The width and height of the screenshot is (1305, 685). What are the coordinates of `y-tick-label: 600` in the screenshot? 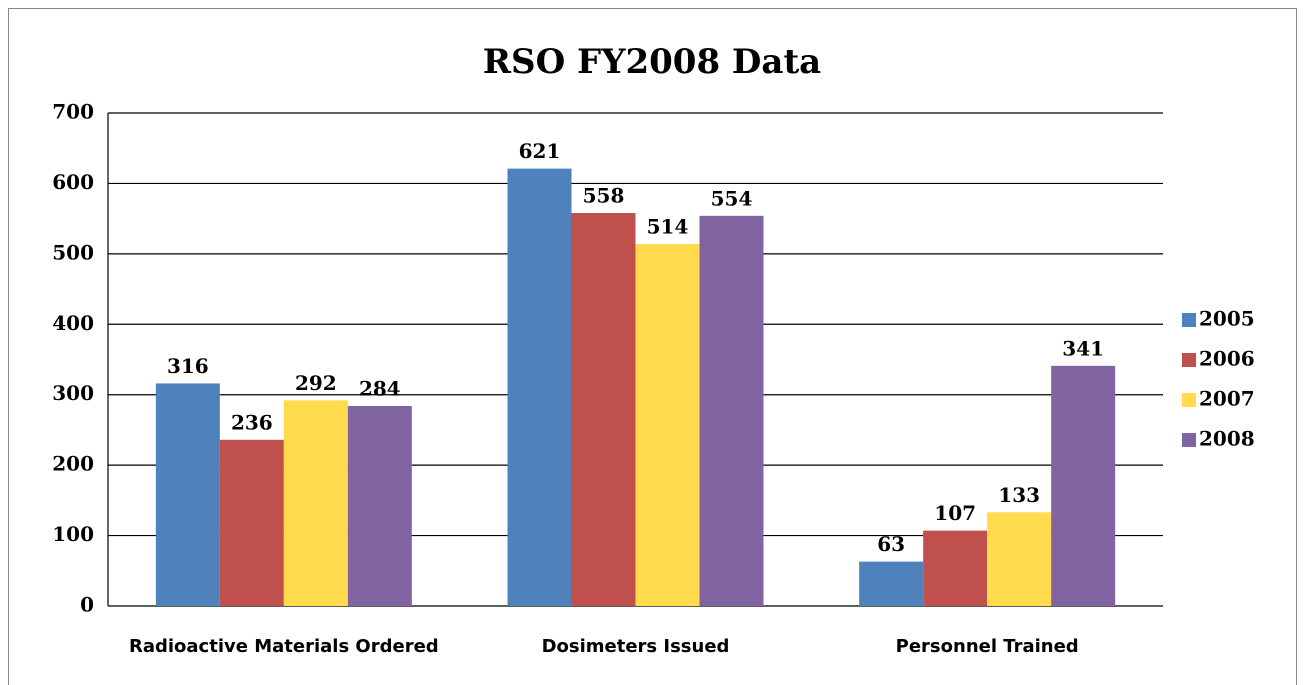 It's located at (73, 182).